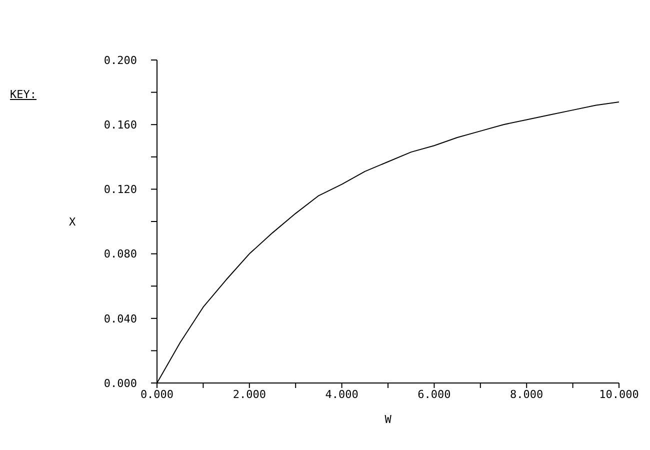 The image size is (650, 450). What do you see at coordinates (23, 94) in the screenshot?
I see `text: KEY:` at bounding box center [23, 94].